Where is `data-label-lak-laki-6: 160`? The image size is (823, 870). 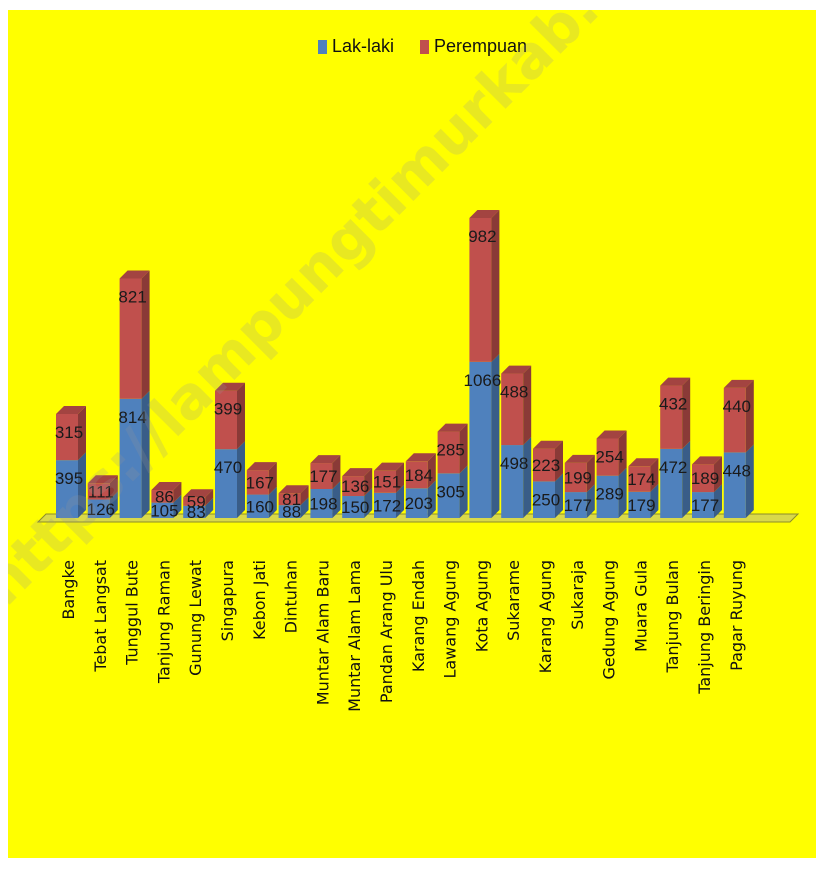
data-label-lak-laki-6: 160 is located at coordinates (260, 506).